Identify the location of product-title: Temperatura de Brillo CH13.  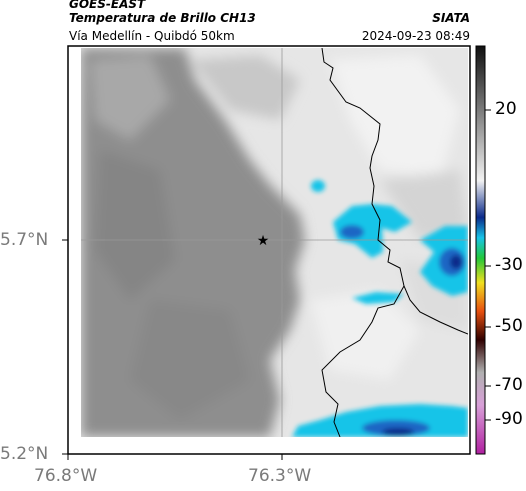
(162, 18).